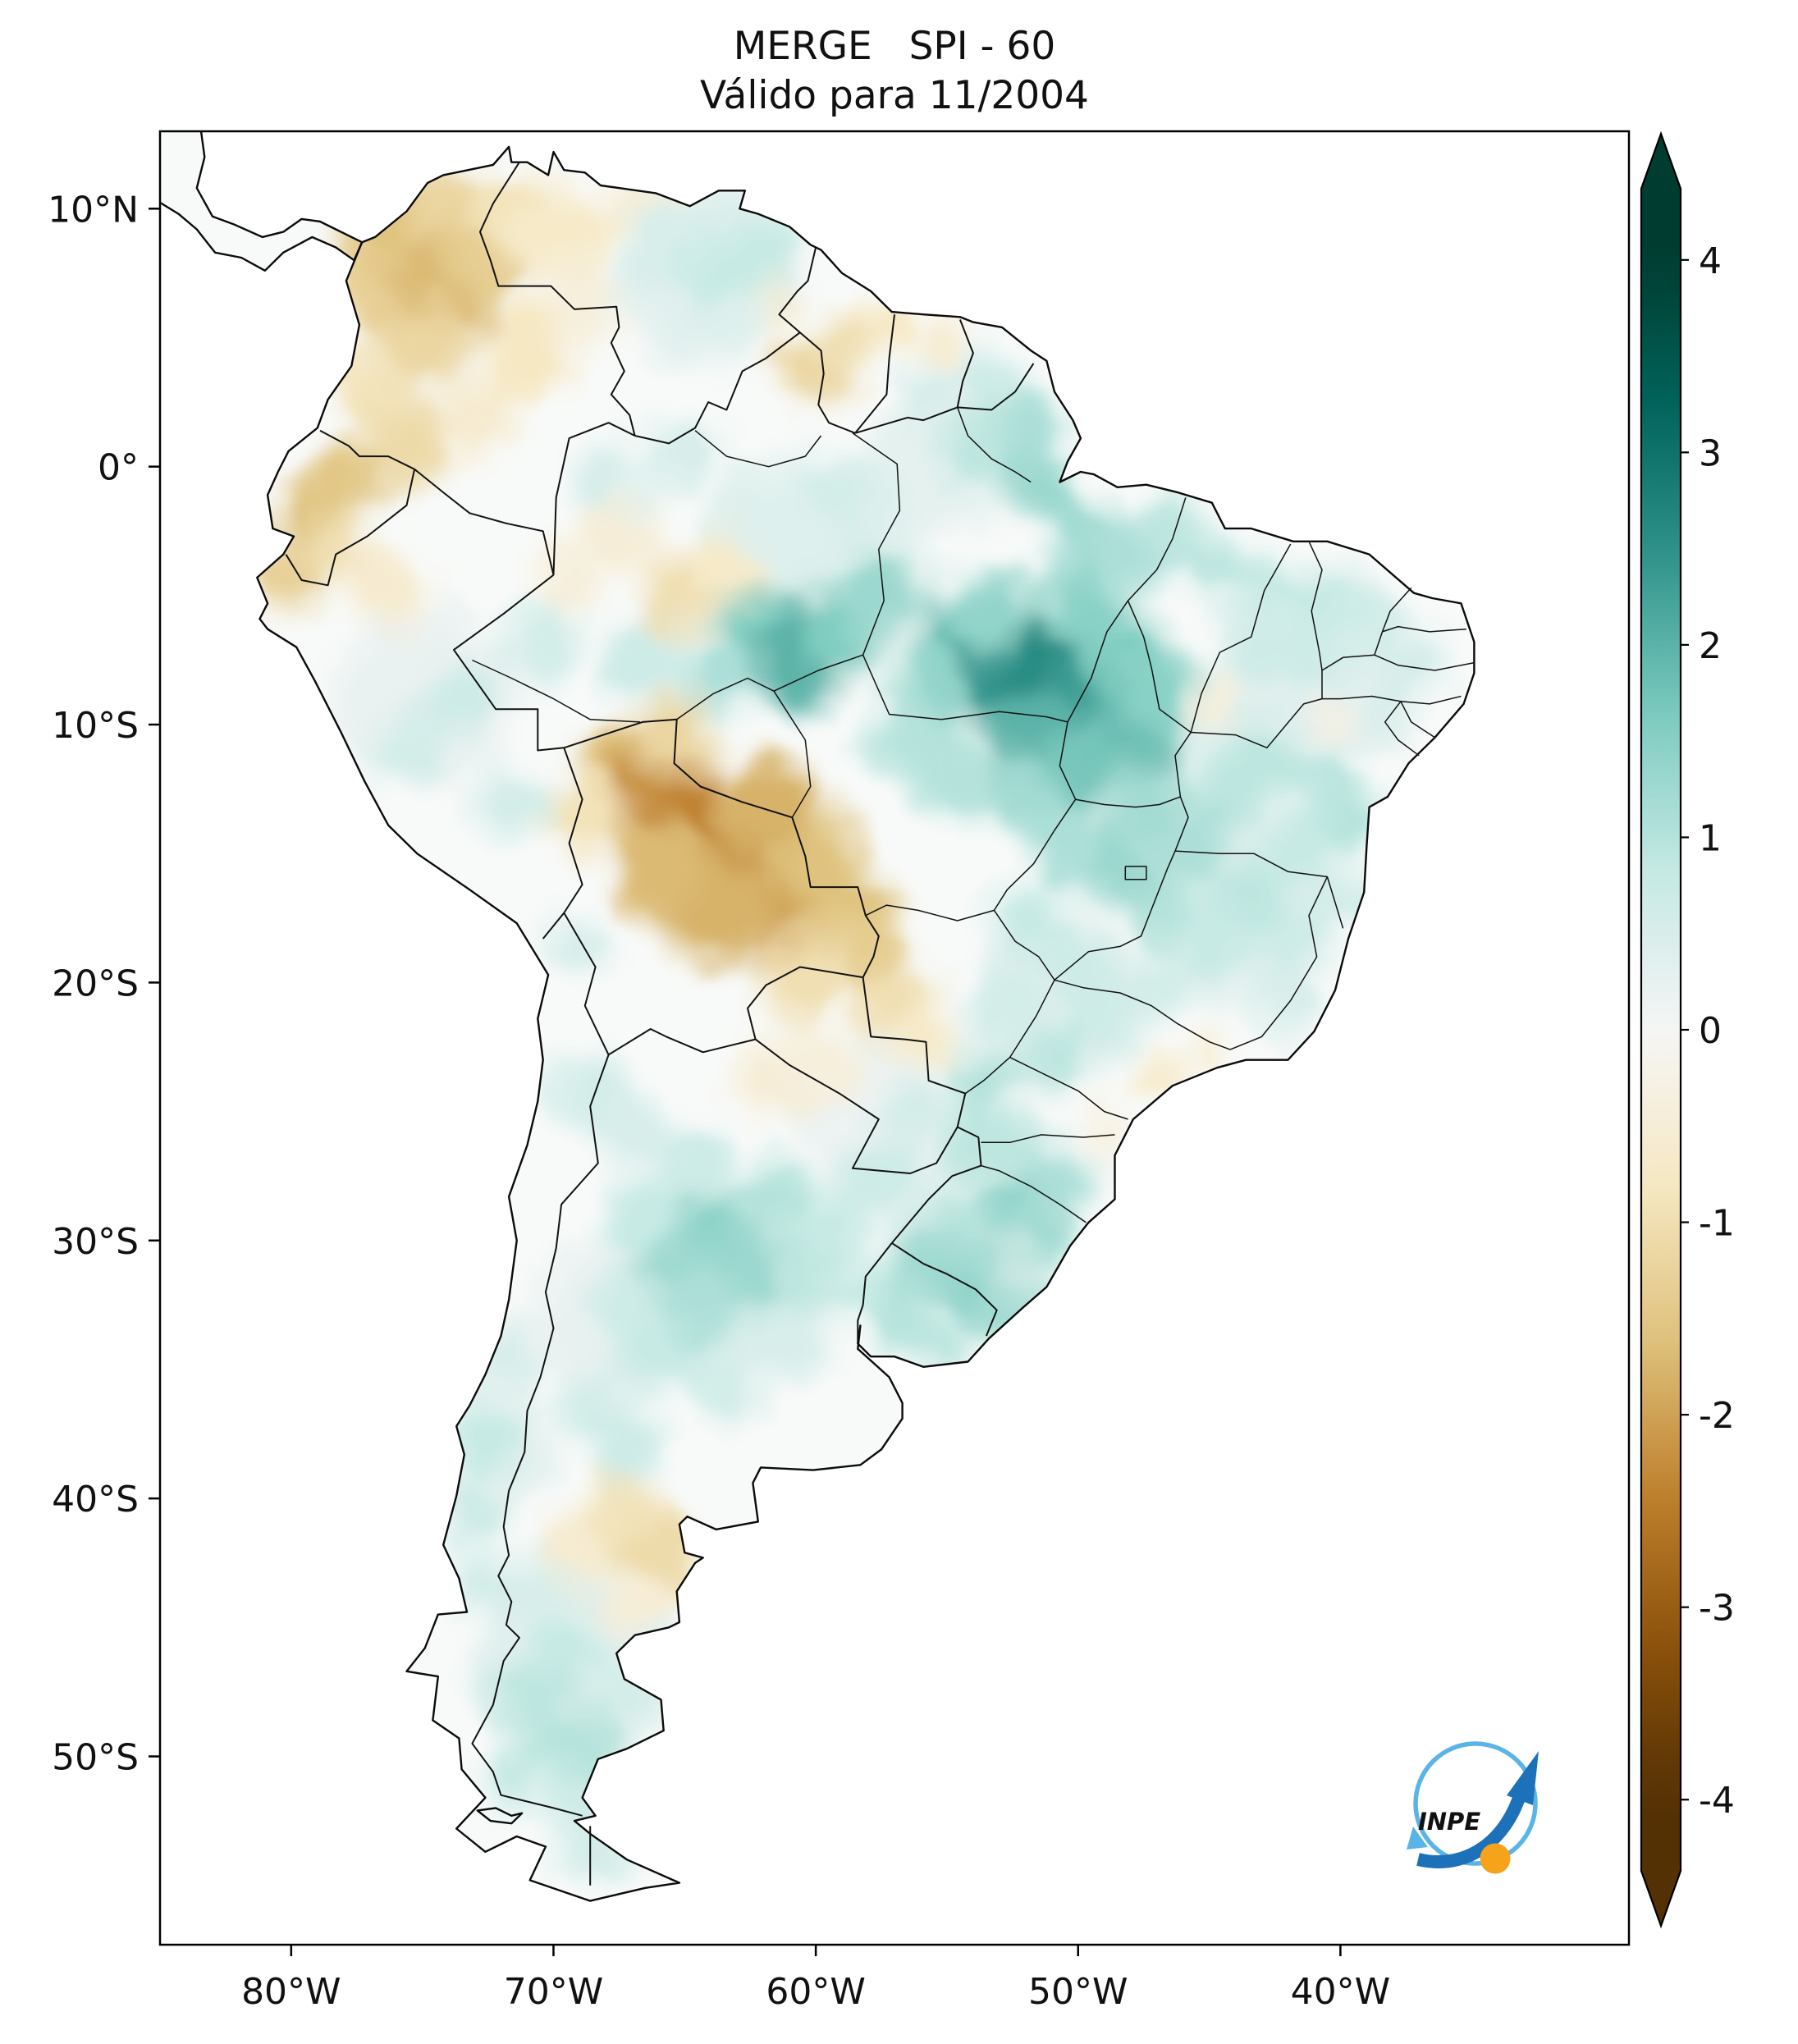 The image size is (1798, 2044). What do you see at coordinates (93, 210) in the screenshot?
I see `lat-tick-label: 10°N` at bounding box center [93, 210].